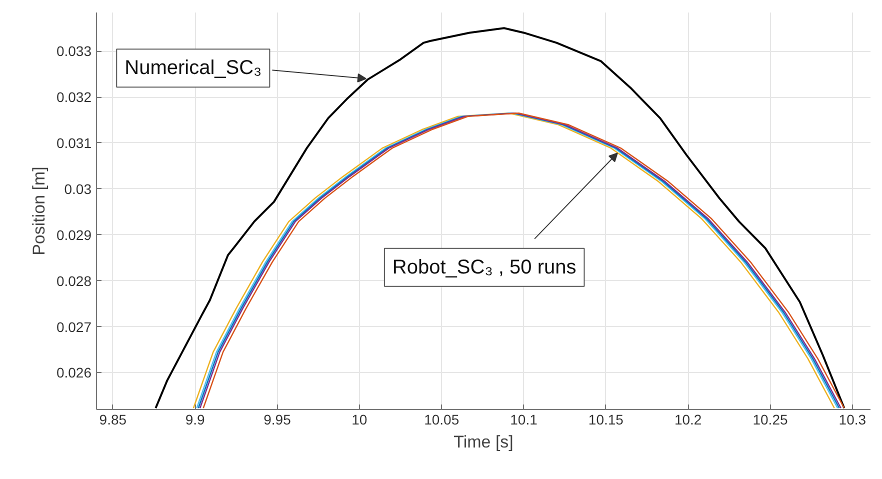 The image size is (882, 479). Describe the element at coordinates (74, 142) in the screenshot. I see `y-tick-label: 0.031` at that location.